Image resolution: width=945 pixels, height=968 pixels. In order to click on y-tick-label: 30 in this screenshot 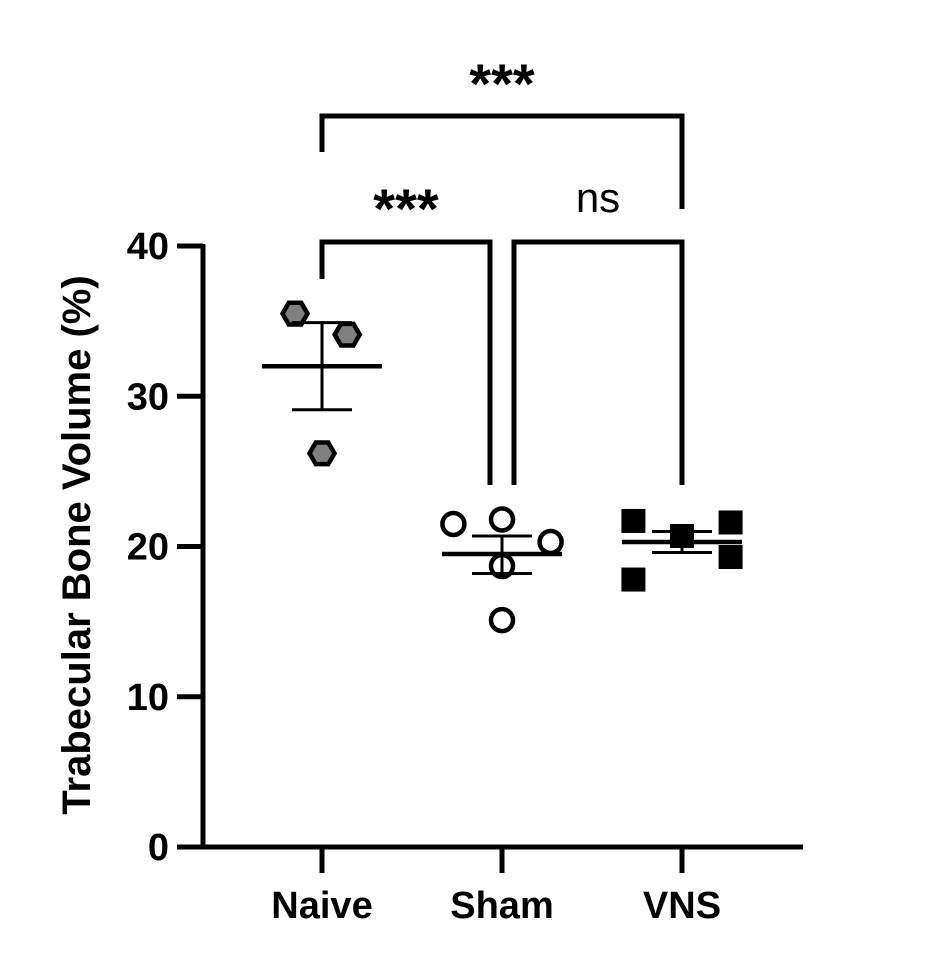, I will do `click(148, 397)`.